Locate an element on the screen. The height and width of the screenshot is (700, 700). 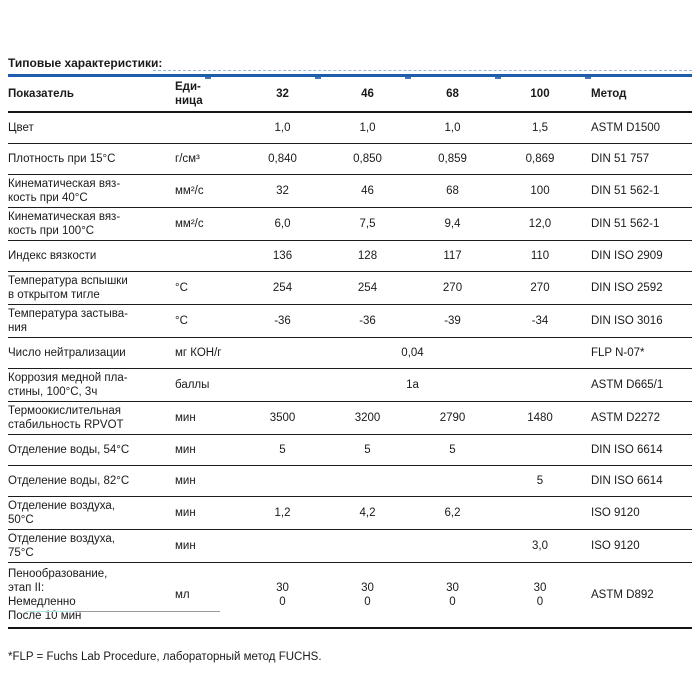
row-value: 1,2 is located at coordinates (282, 513).